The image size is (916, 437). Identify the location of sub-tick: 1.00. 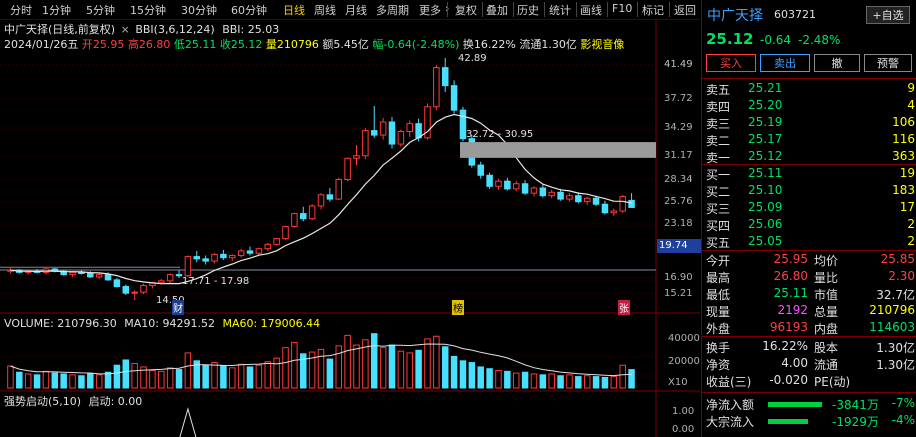
(683, 411).